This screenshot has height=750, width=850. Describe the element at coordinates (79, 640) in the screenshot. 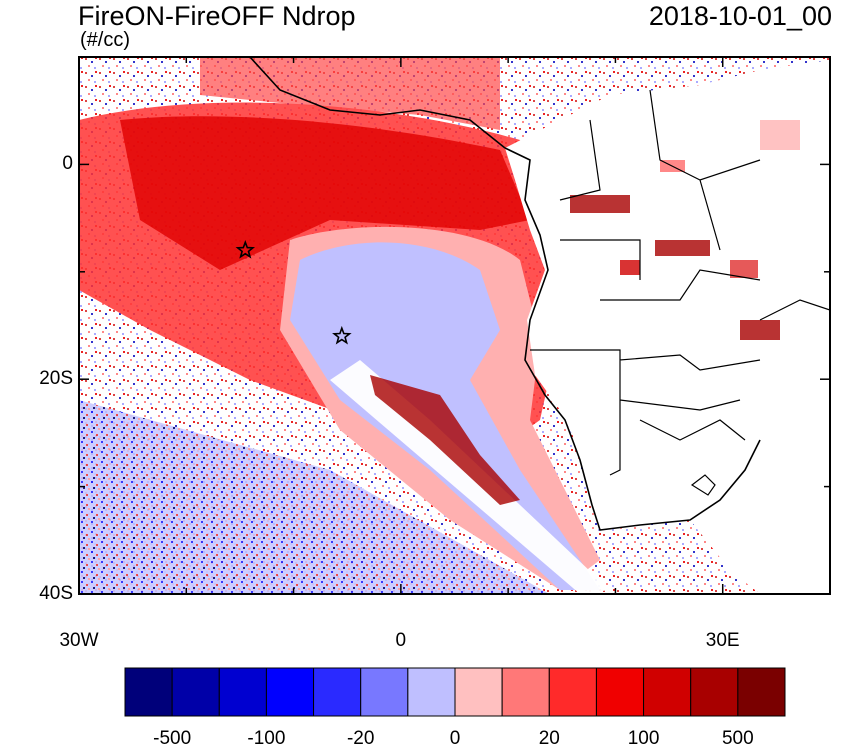

I see `lon-label: 30W` at that location.